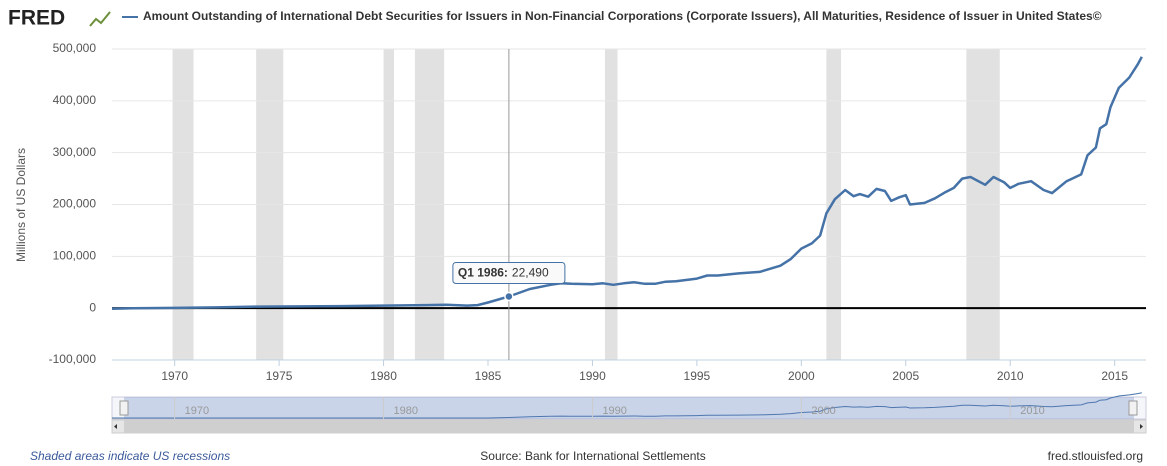 Image resolution: width=1167 pixels, height=466 pixels. I want to click on navigator, so click(629, 408).